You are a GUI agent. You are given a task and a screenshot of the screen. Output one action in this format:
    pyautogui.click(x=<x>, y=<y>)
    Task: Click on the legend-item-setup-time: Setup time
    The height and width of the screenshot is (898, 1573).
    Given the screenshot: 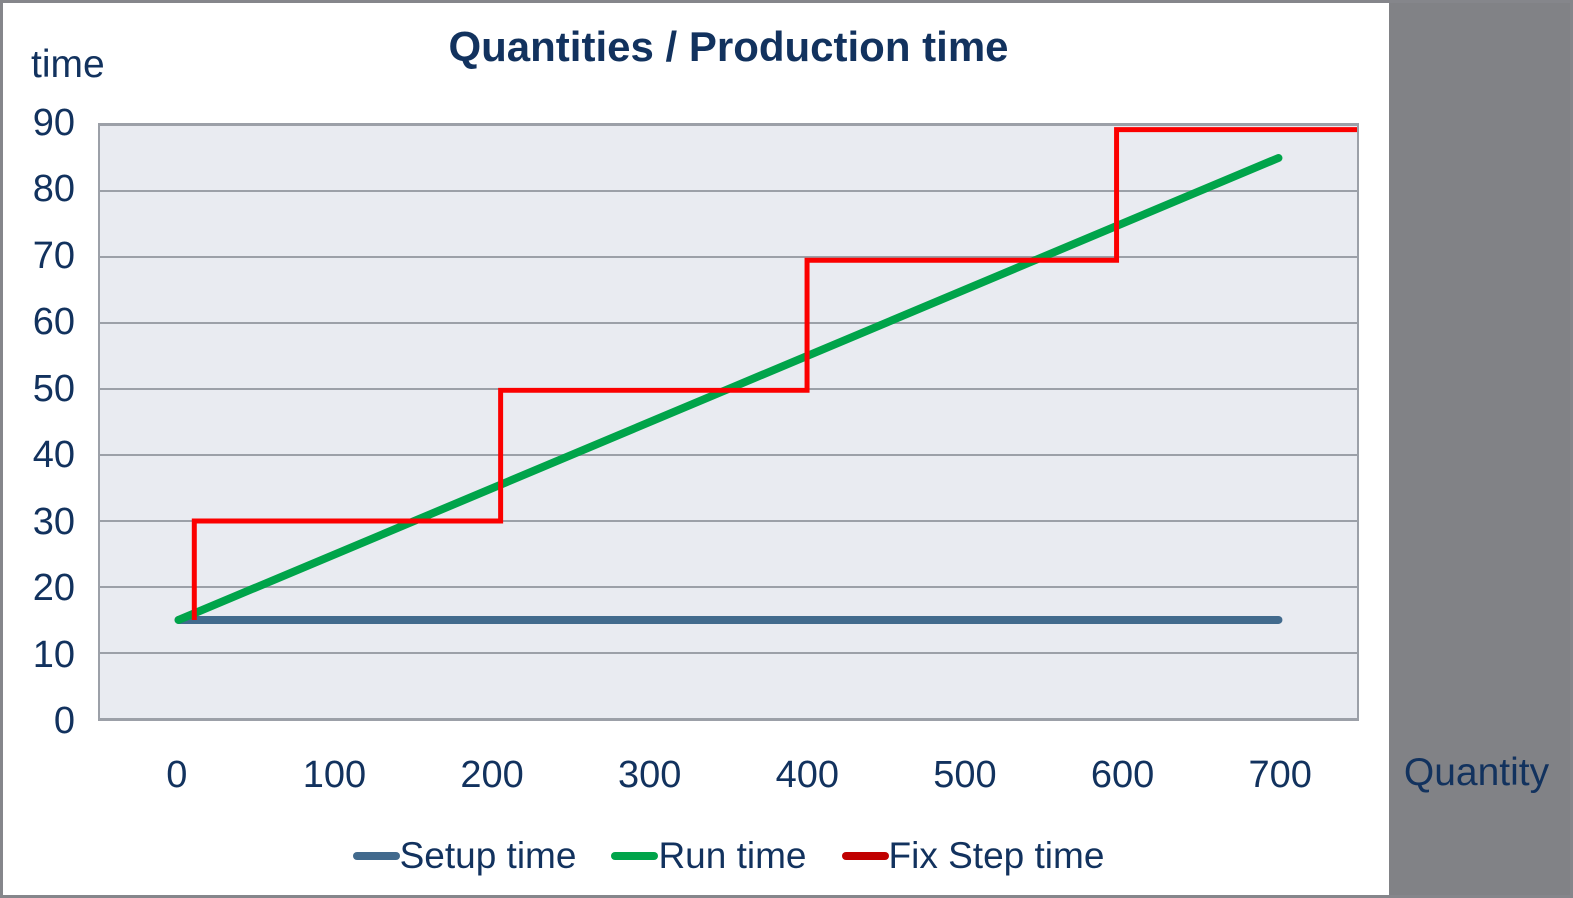 What is the action you would take?
    pyautogui.click(x=464, y=856)
    